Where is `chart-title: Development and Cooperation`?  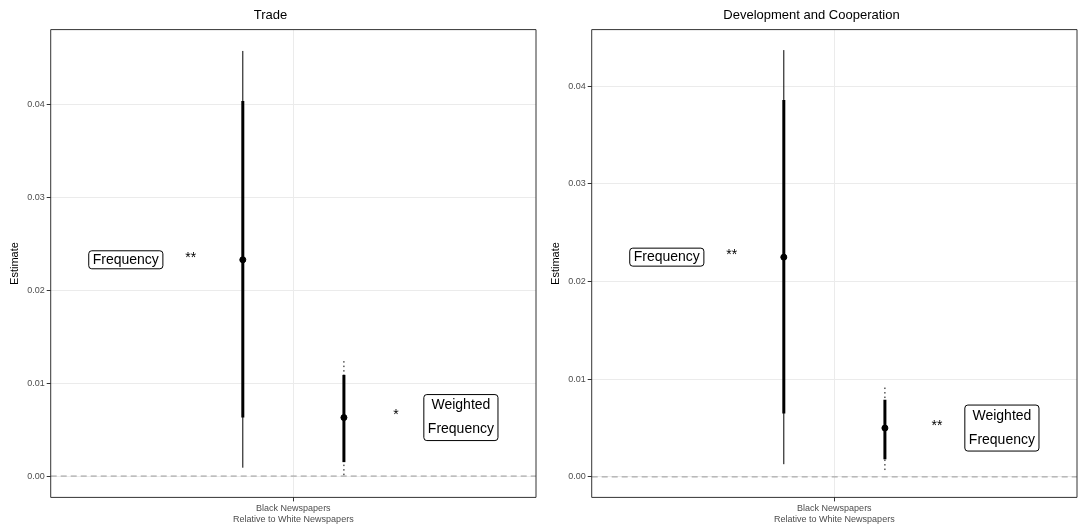 chart-title: Development and Cooperation is located at coordinates (811, 15).